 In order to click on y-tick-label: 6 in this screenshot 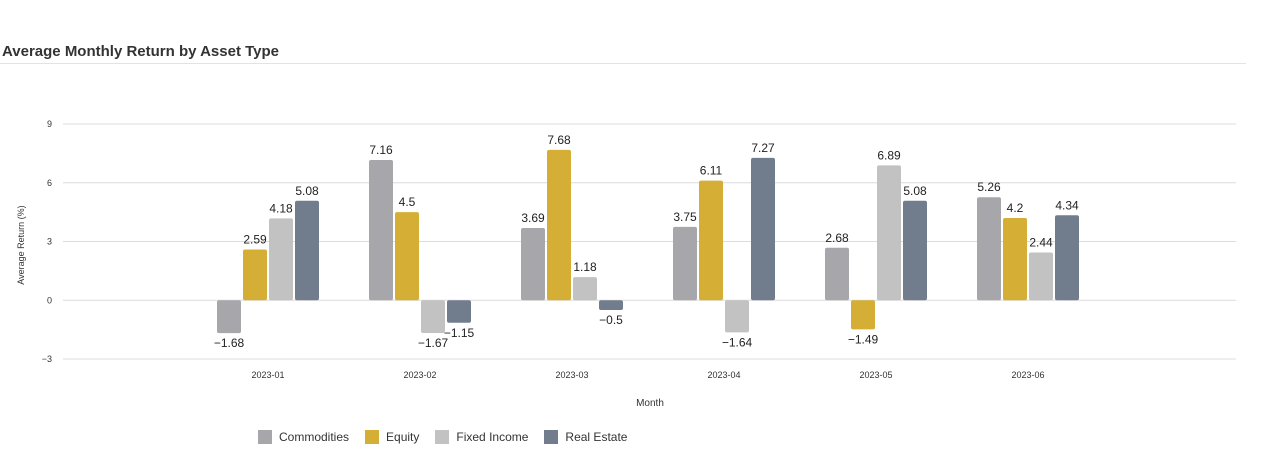, I will do `click(49, 183)`.